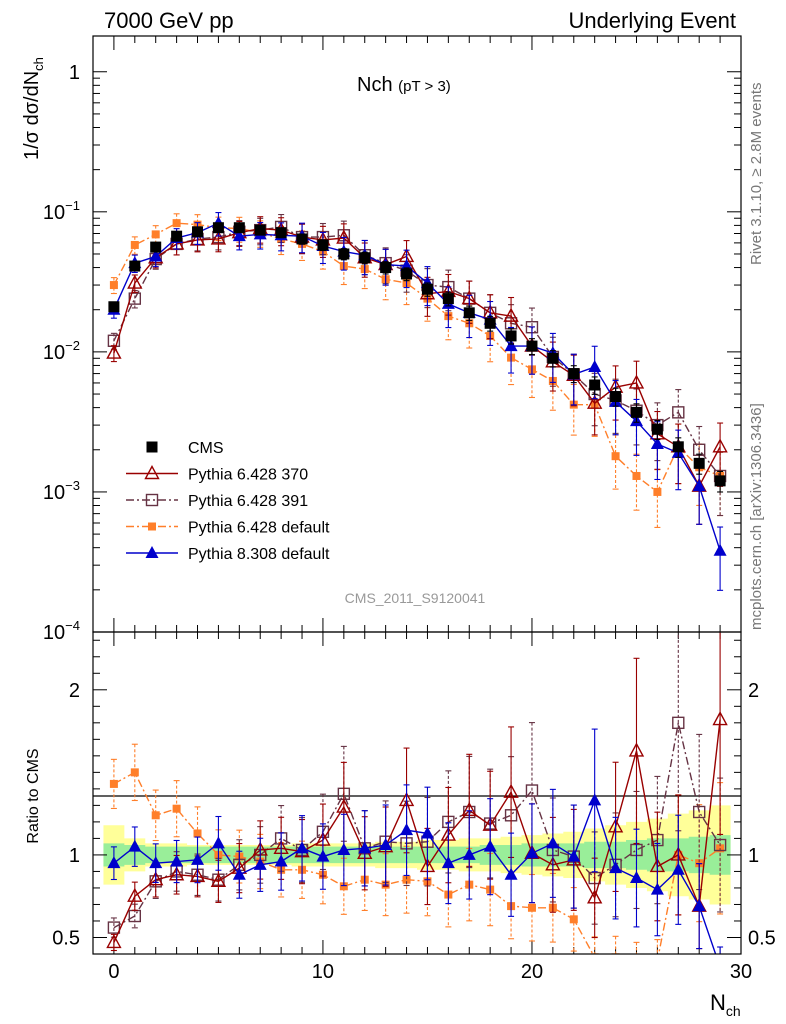  Describe the element at coordinates (259, 528) in the screenshot. I see `legend-label: Pythia 6.428 default` at that location.